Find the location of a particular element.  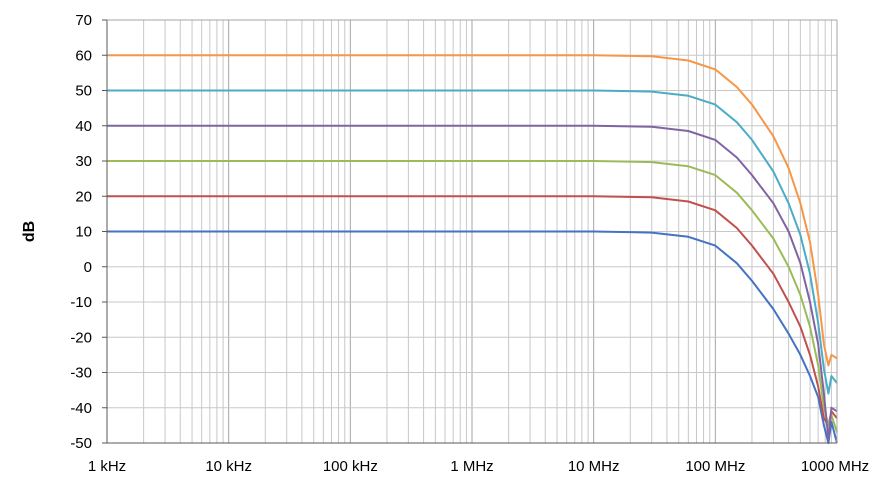

y-tick-label: -40 is located at coordinates (81, 408).